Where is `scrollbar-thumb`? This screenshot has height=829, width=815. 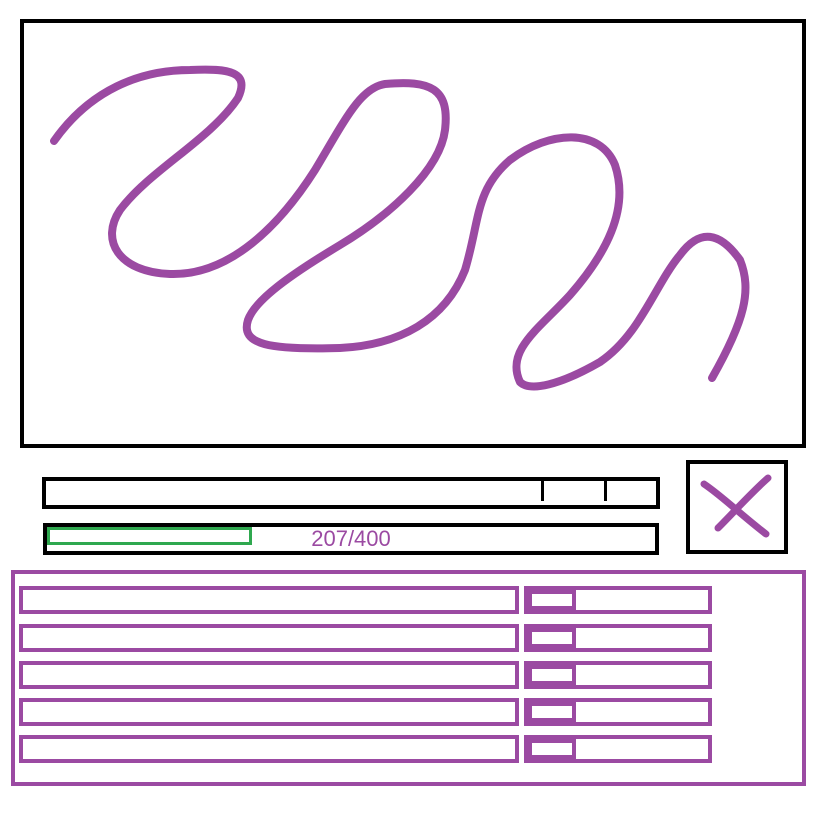
scrollbar-thumb is located at coordinates (574, 491).